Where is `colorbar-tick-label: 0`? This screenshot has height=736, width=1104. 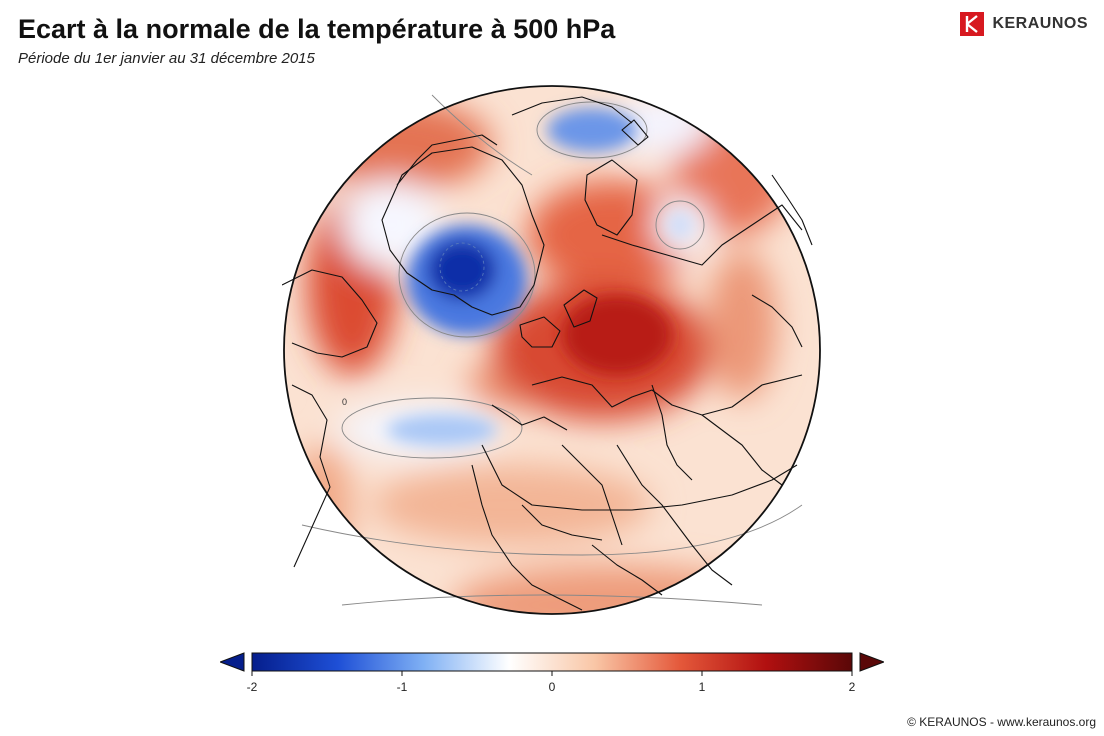 colorbar-tick-label: 0 is located at coordinates (552, 687).